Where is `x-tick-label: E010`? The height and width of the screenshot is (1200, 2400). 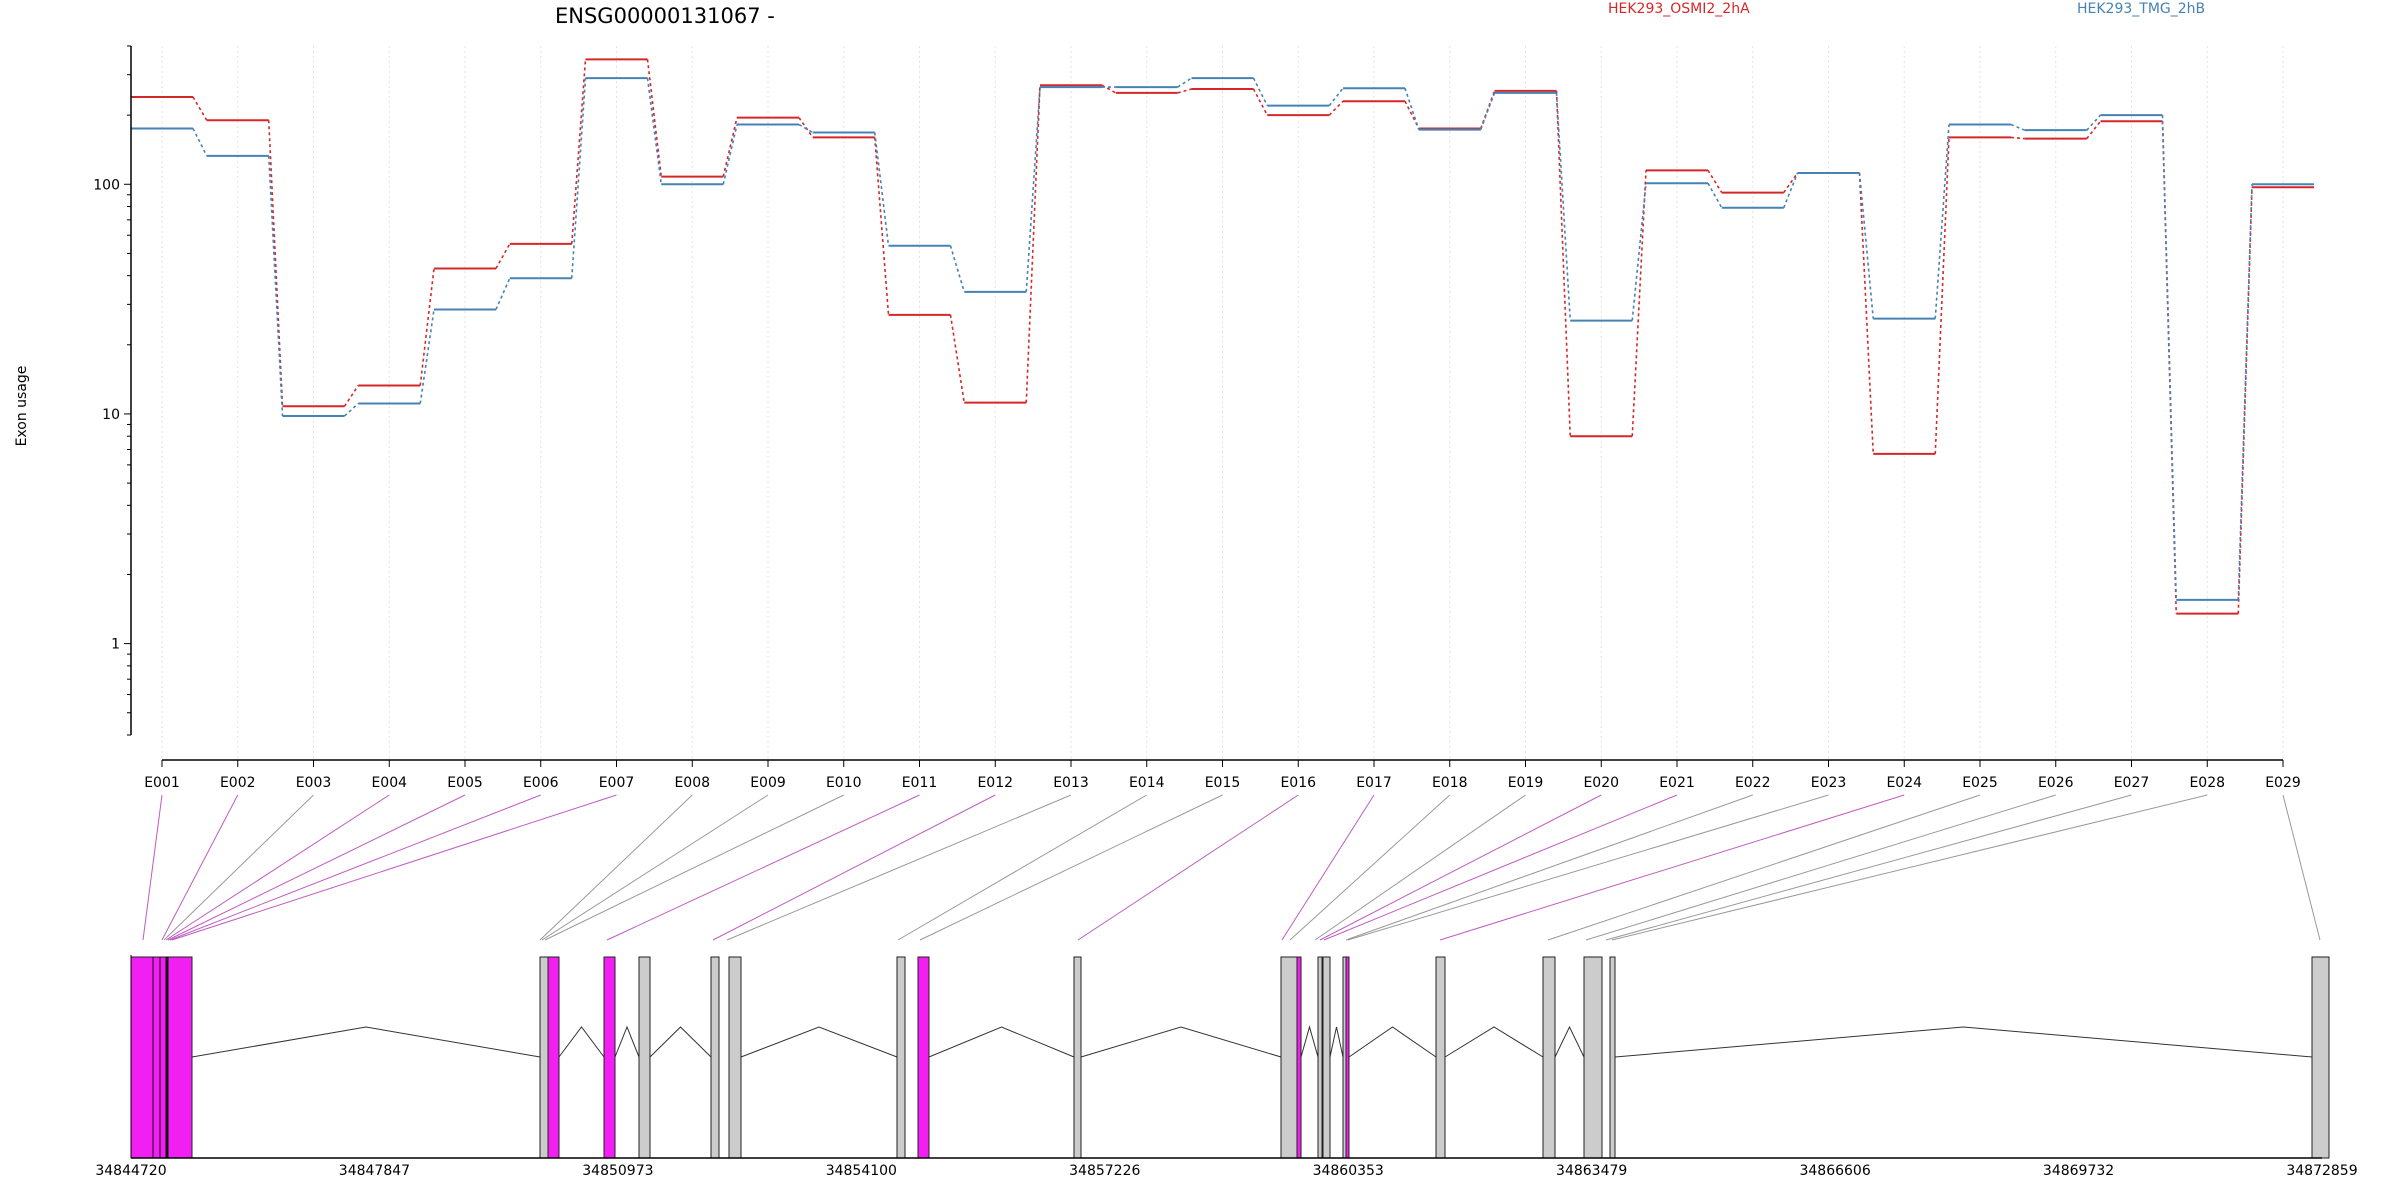
x-tick-label: E010 is located at coordinates (844, 783).